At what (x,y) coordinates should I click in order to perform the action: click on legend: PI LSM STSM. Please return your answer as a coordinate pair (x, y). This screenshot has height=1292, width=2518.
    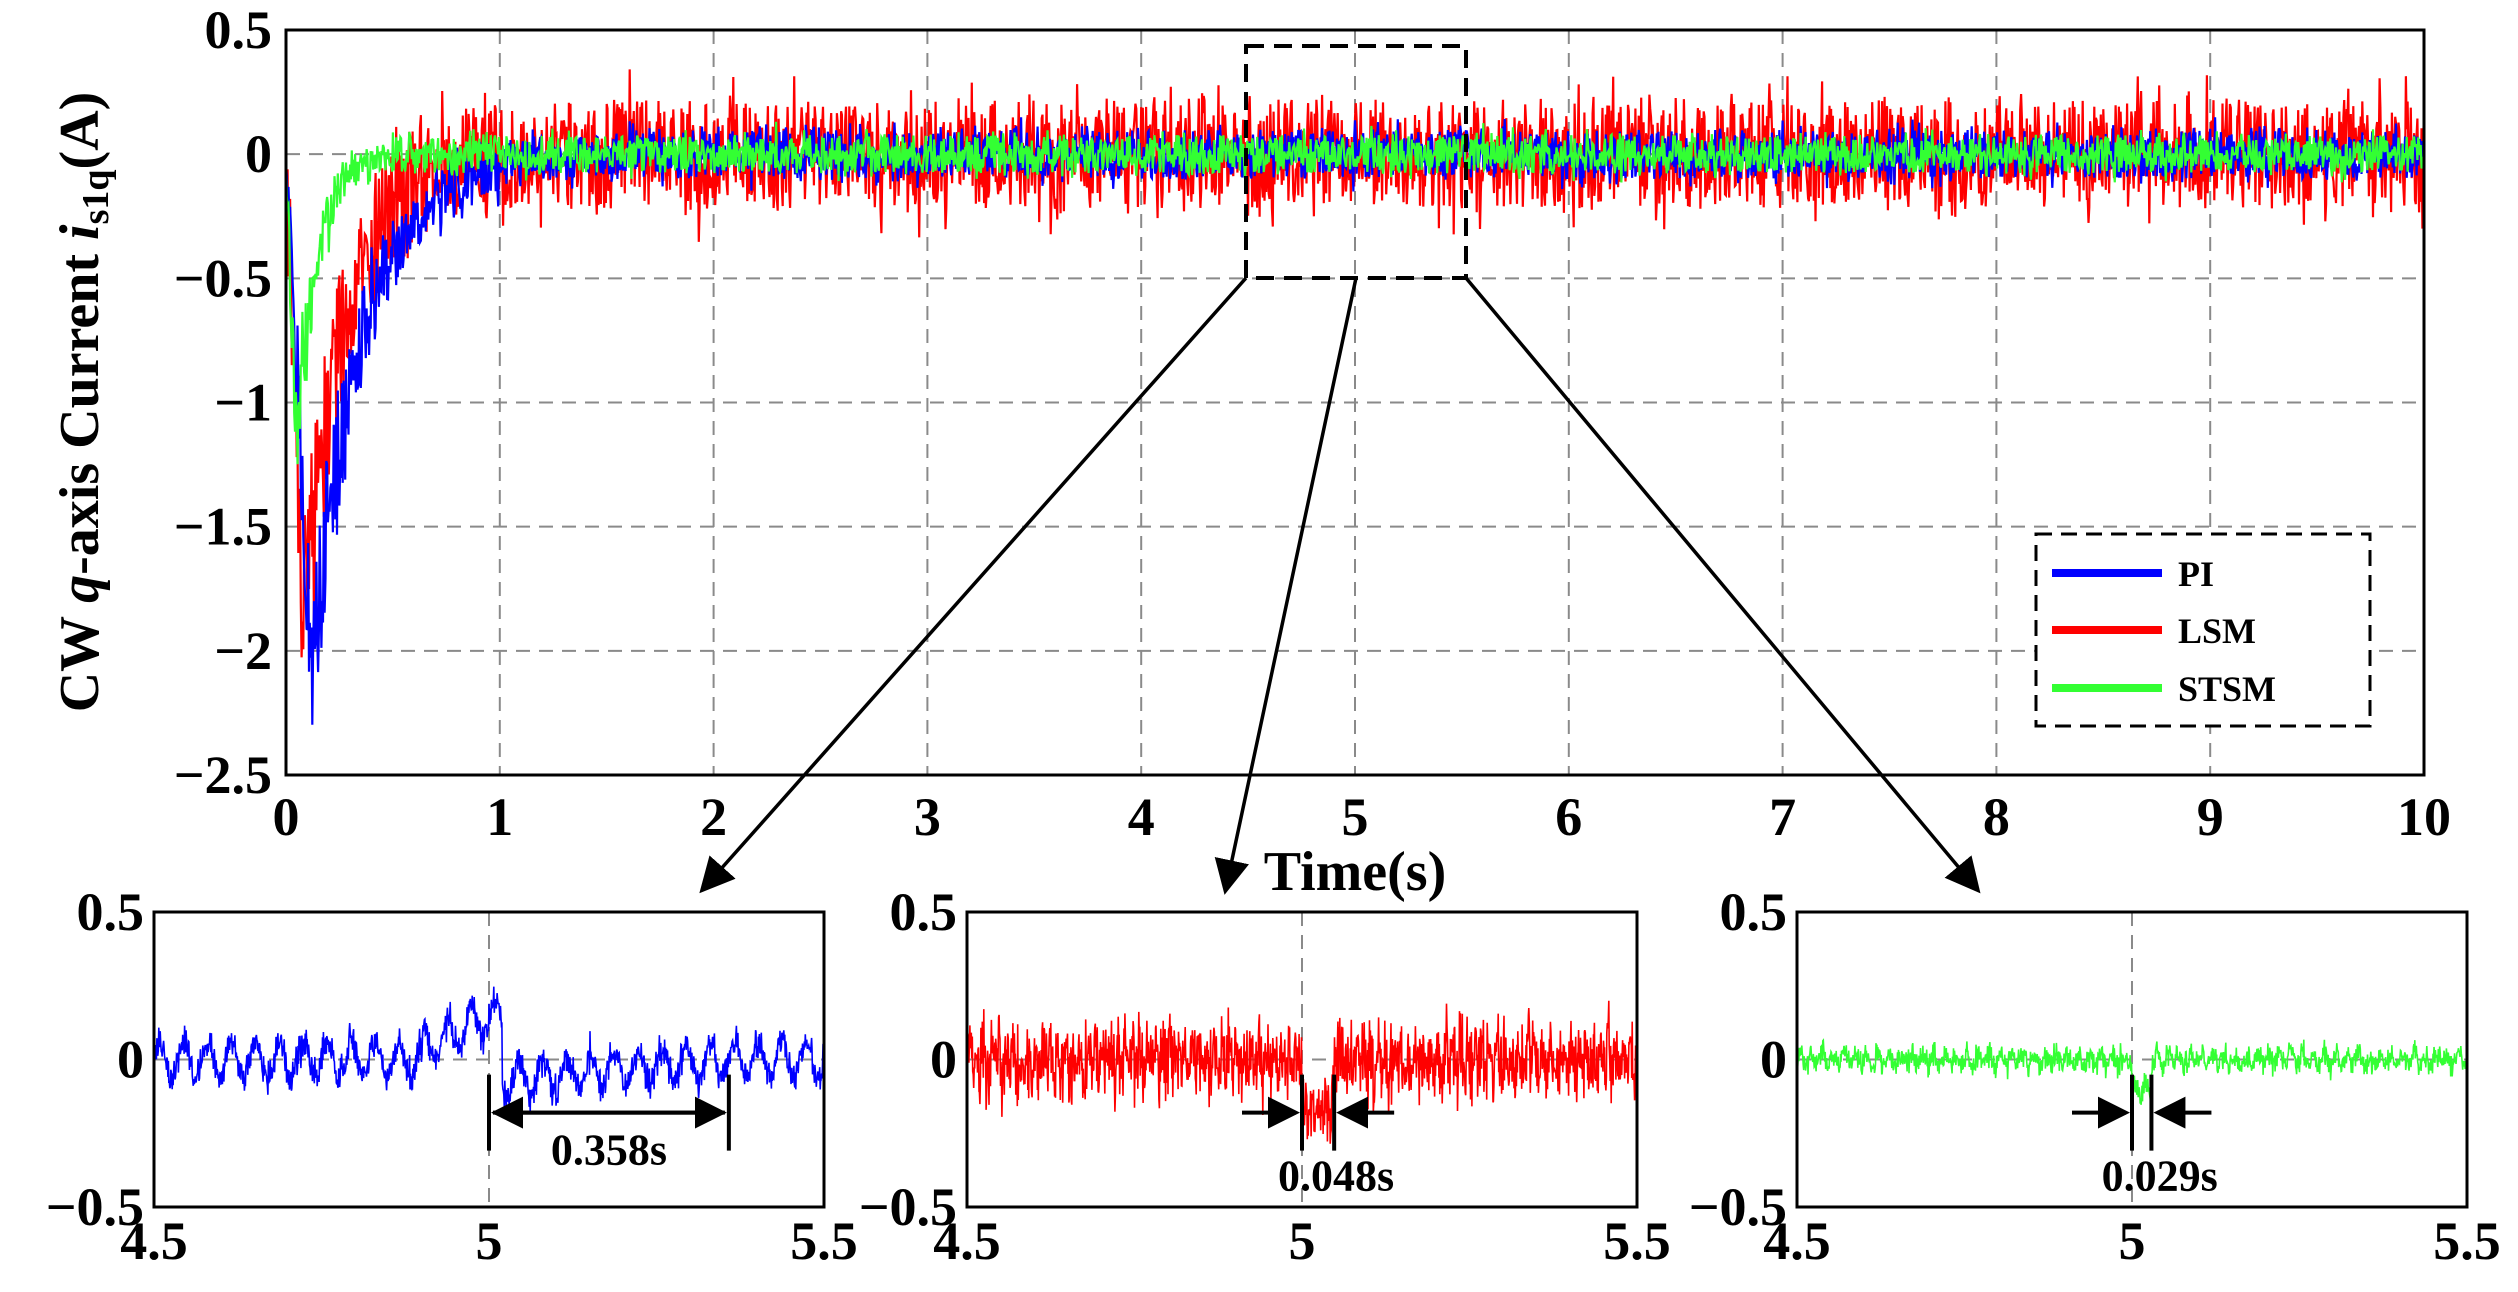
    Looking at the image, I should click on (2203, 630).